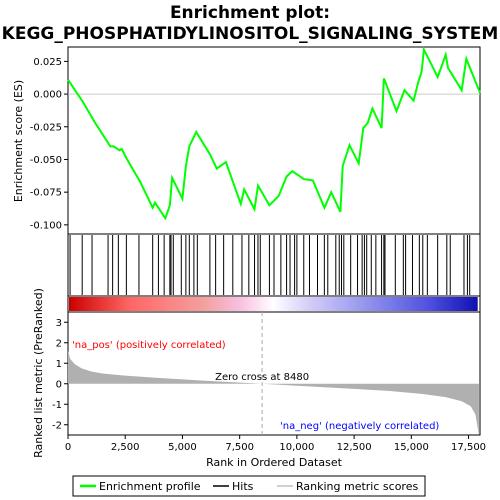 This screenshot has height=500, width=500. What do you see at coordinates (68, 447) in the screenshot?
I see `x-tick-label: 0` at bounding box center [68, 447].